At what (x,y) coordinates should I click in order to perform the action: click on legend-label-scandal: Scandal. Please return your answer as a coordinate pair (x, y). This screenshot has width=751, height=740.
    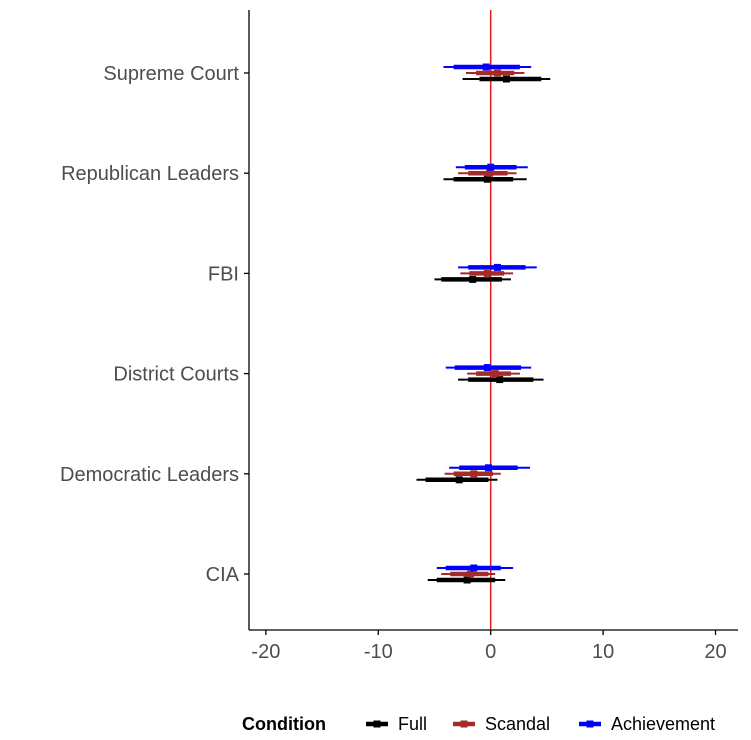
    Looking at the image, I should click on (517, 724).